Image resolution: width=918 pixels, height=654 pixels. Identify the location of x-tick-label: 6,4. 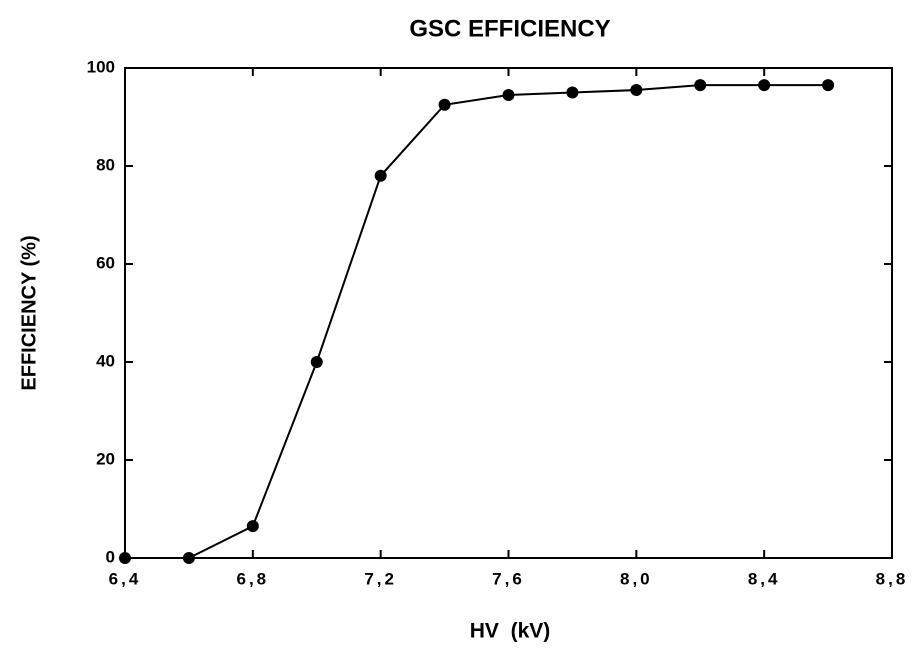
(125, 578).